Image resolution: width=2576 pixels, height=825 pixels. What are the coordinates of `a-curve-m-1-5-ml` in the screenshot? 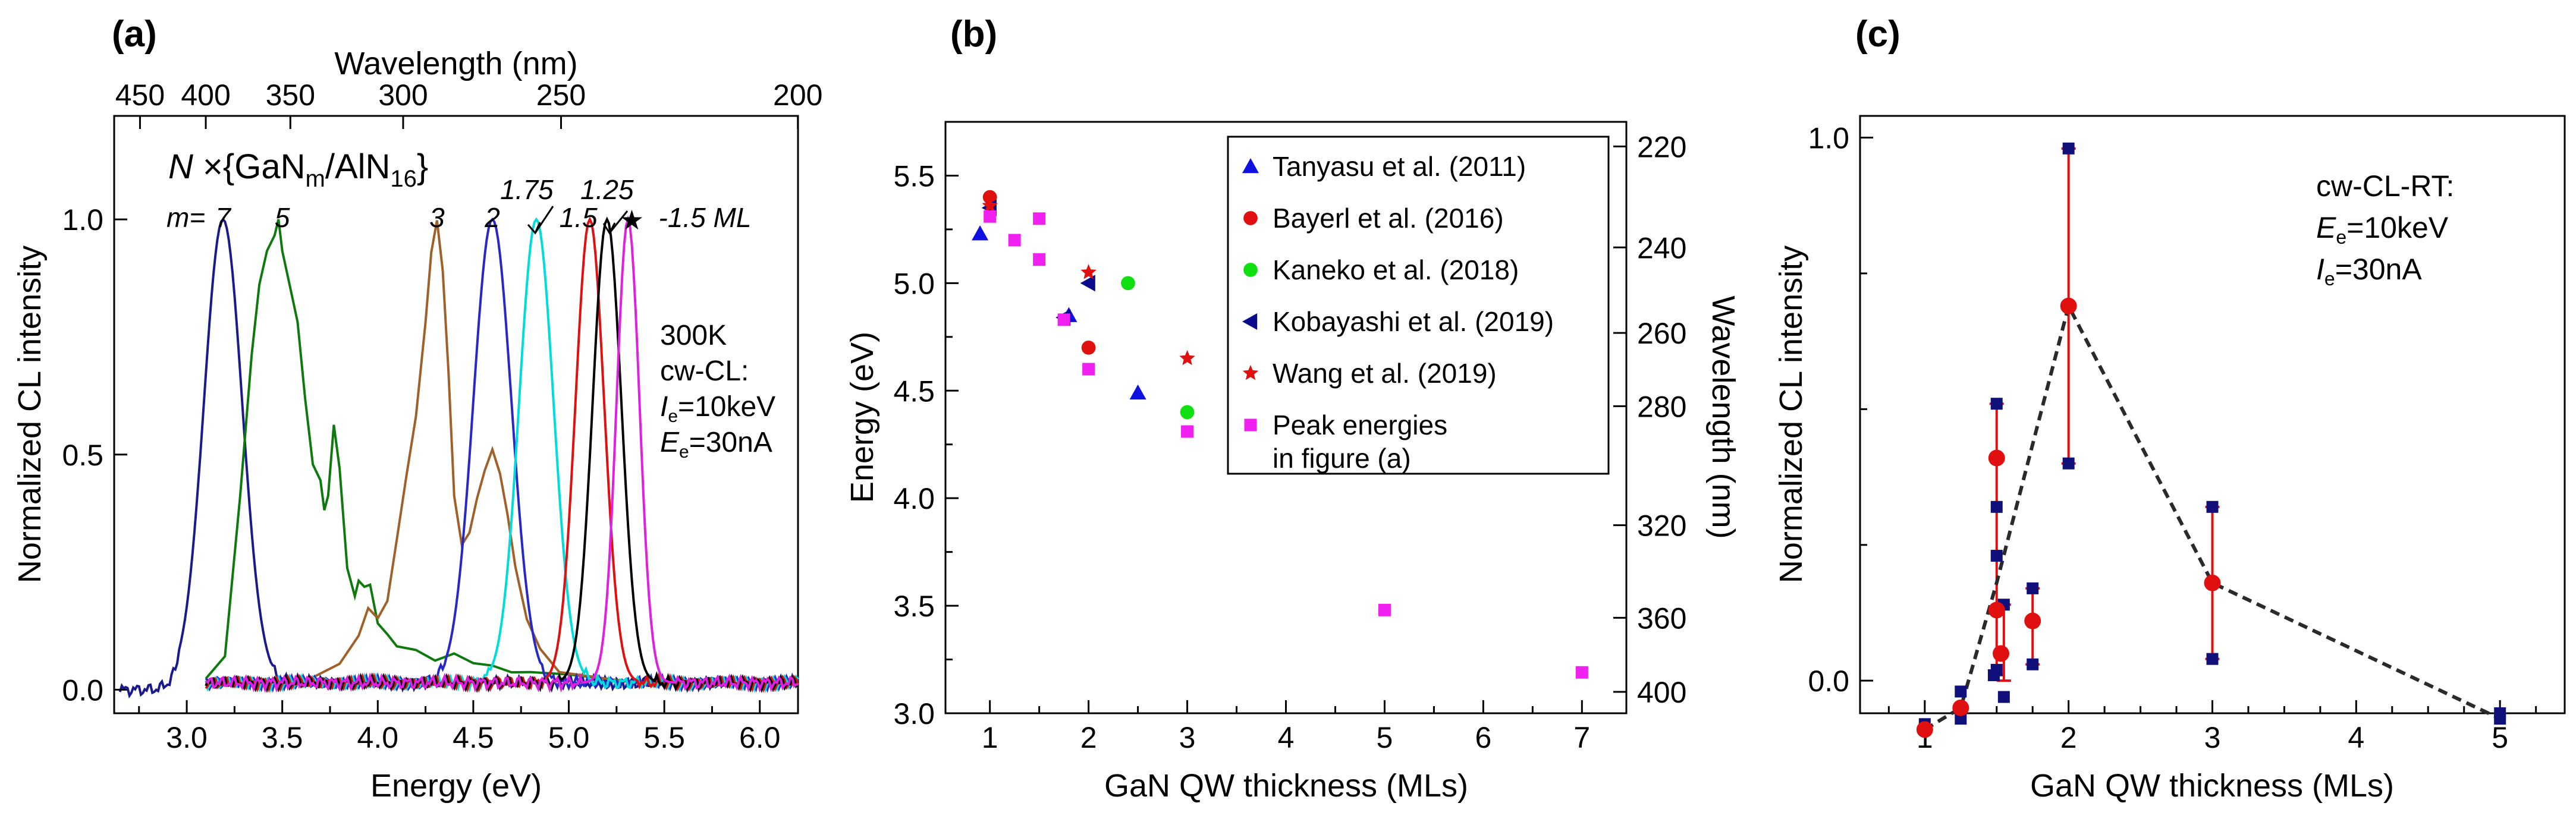 It's located at (502, 454).